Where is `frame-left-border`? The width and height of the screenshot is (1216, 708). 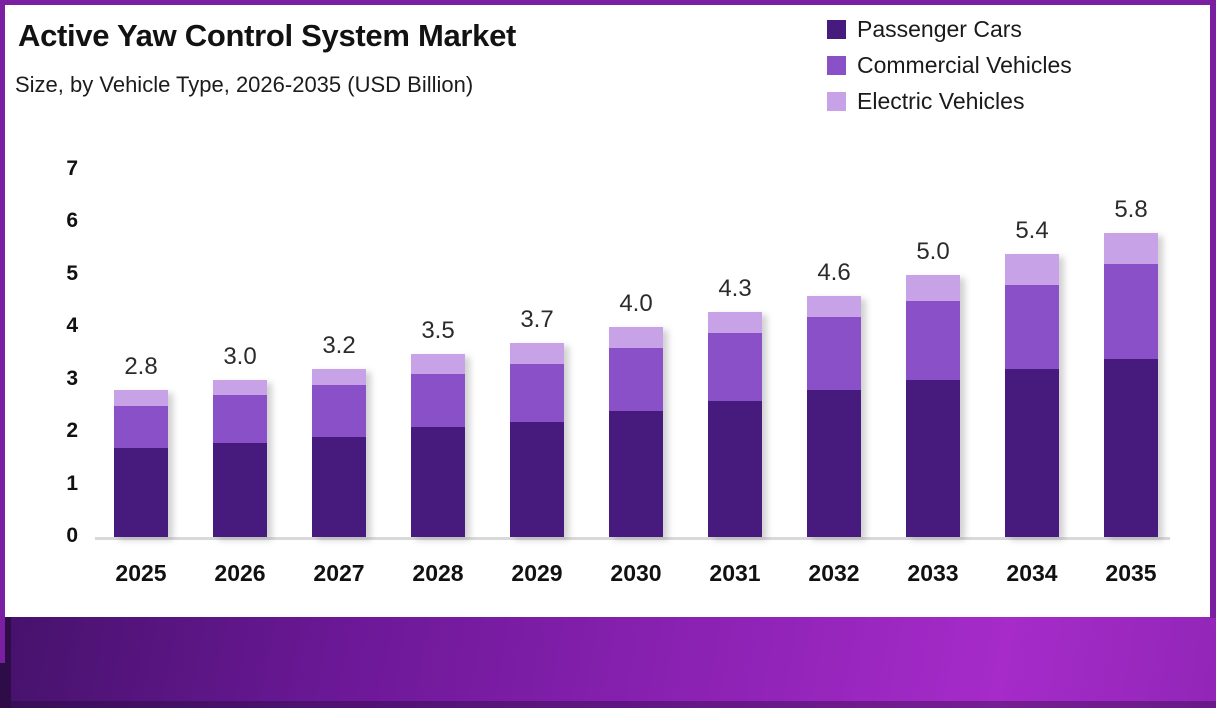 frame-left-border is located at coordinates (2, 331).